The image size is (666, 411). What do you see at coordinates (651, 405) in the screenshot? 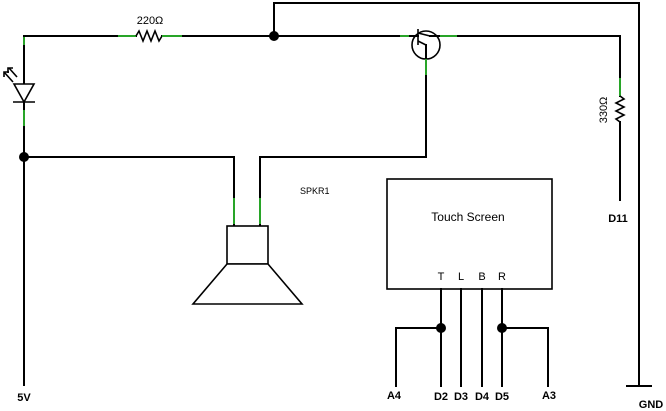
I see `label-gnd: GND` at bounding box center [651, 405].